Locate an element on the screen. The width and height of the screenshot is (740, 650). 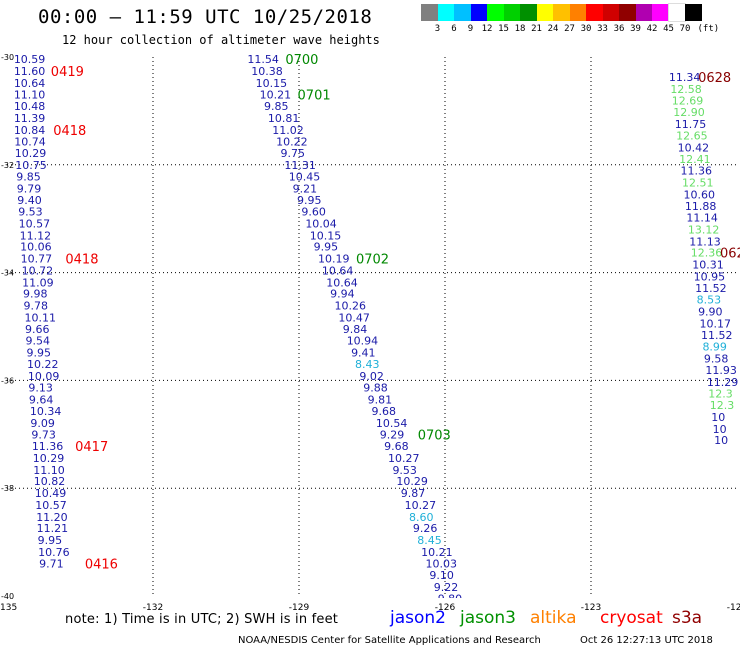
wave-height-value: 12.90 is located at coordinates (689, 112).